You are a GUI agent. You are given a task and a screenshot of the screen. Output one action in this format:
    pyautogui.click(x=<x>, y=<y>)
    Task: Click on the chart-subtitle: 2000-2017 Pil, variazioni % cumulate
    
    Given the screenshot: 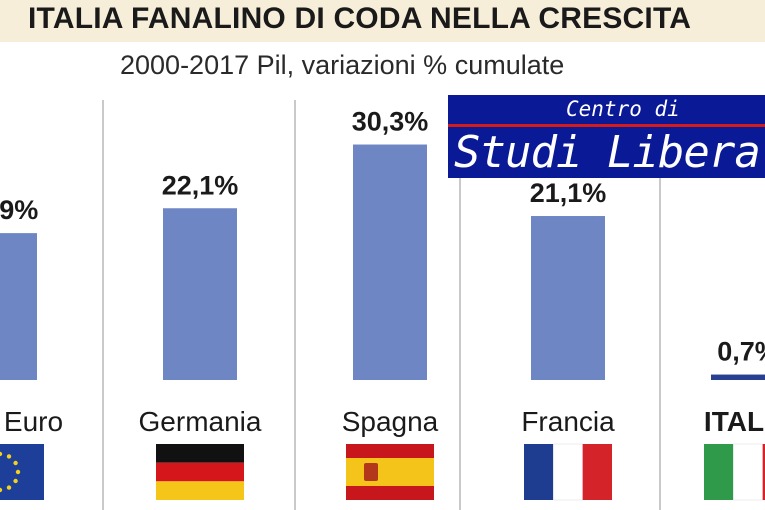 What is the action you would take?
    pyautogui.click(x=342, y=65)
    